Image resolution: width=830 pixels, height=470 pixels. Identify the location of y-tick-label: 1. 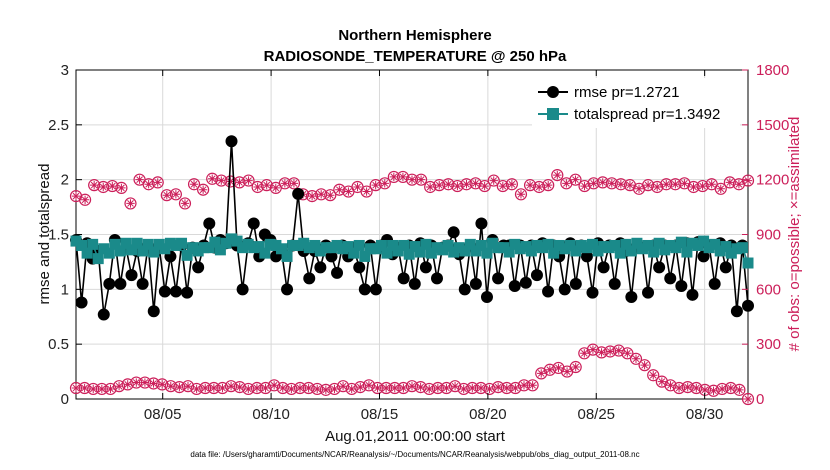
(65, 289).